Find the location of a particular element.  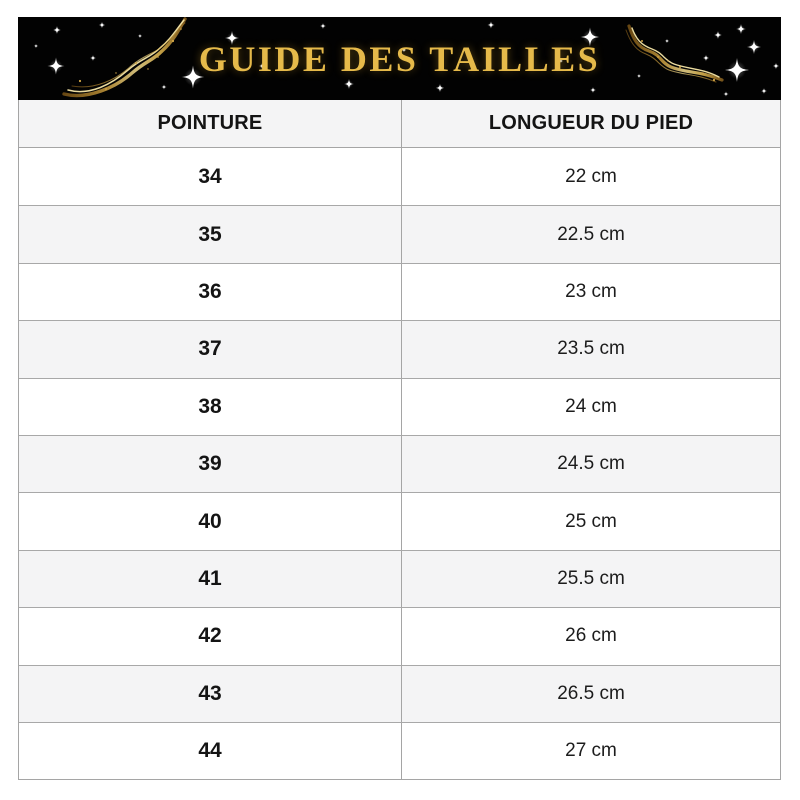

table-row: 37 23.5 cm is located at coordinates (399, 349).